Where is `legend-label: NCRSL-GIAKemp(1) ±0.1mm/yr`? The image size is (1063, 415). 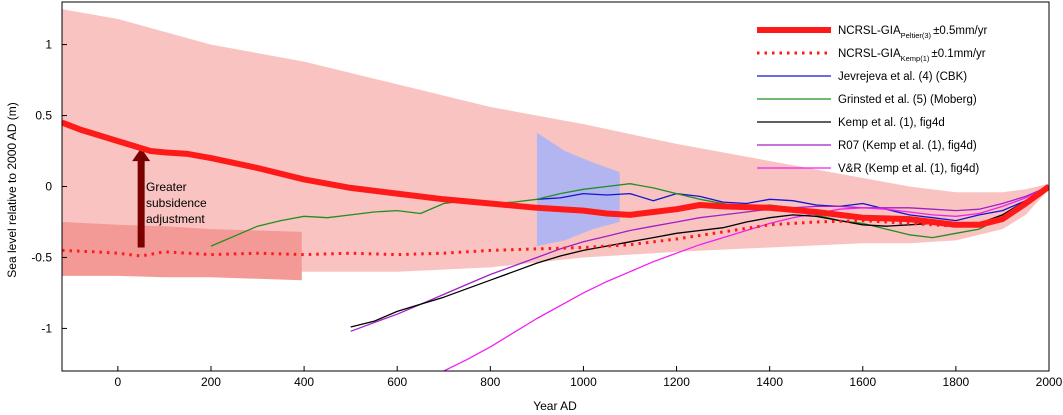 legend-label: NCRSL-GIAKemp(1) ±0.1mm/yr is located at coordinates (912, 55).